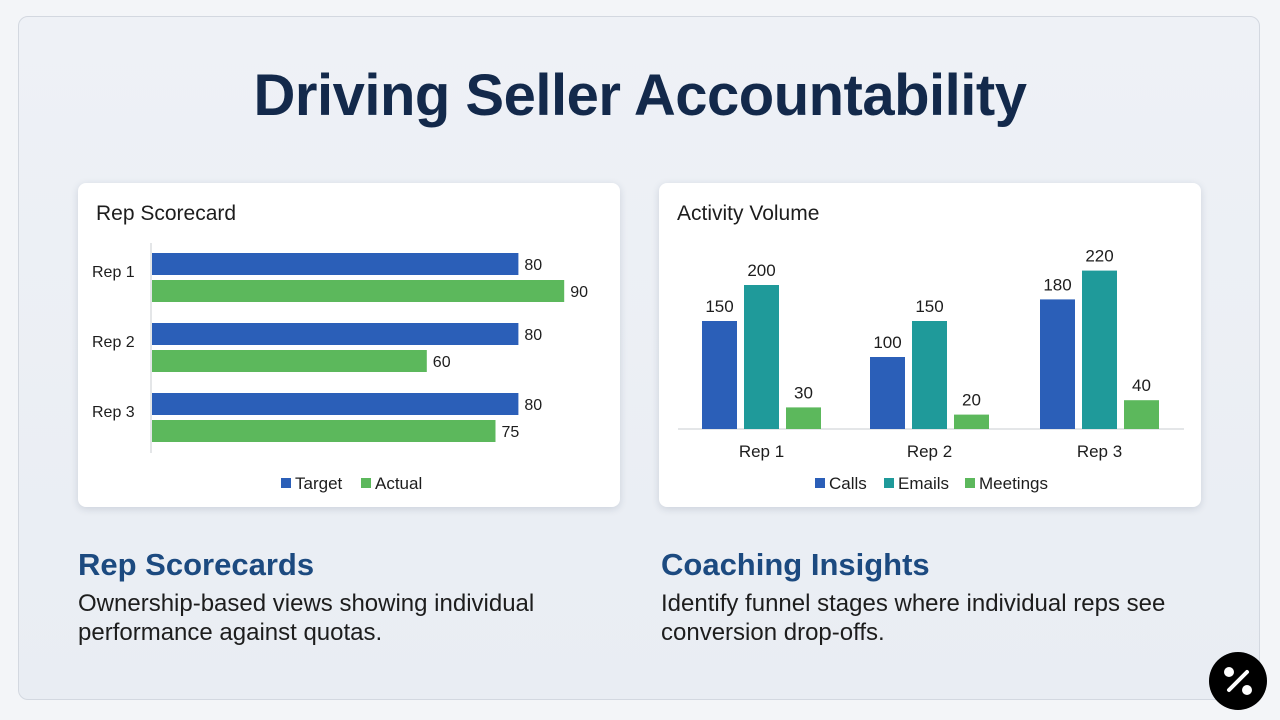 Image resolution: width=1280 pixels, height=720 pixels. I want to click on chart-title: Rep Scorecard, so click(166, 213).